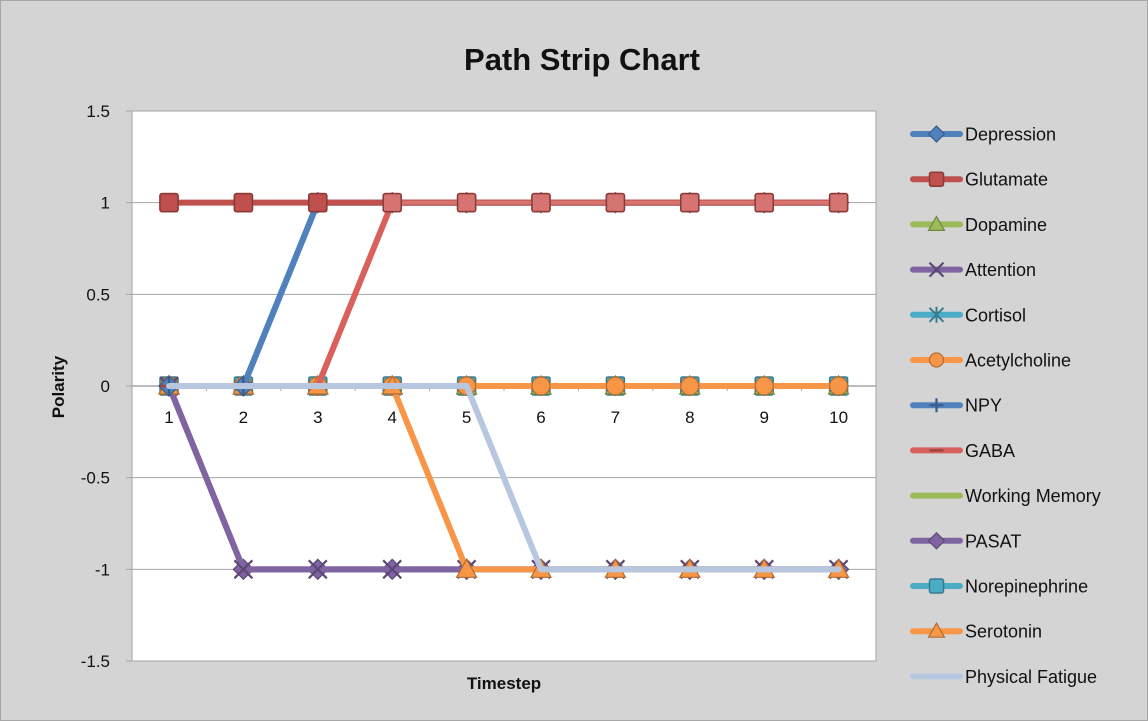  Describe the element at coordinates (317, 417) in the screenshot. I see `x-tick-label: 3` at that location.